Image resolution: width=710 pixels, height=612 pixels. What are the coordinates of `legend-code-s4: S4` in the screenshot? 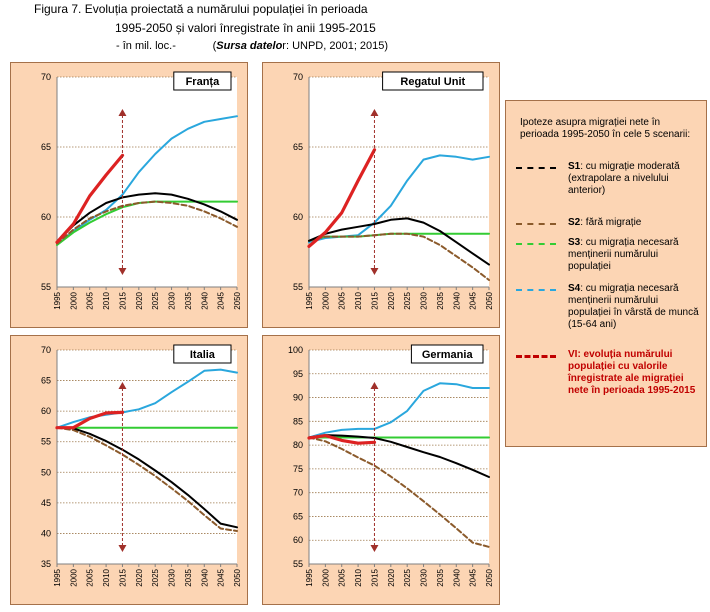 It's located at (574, 288).